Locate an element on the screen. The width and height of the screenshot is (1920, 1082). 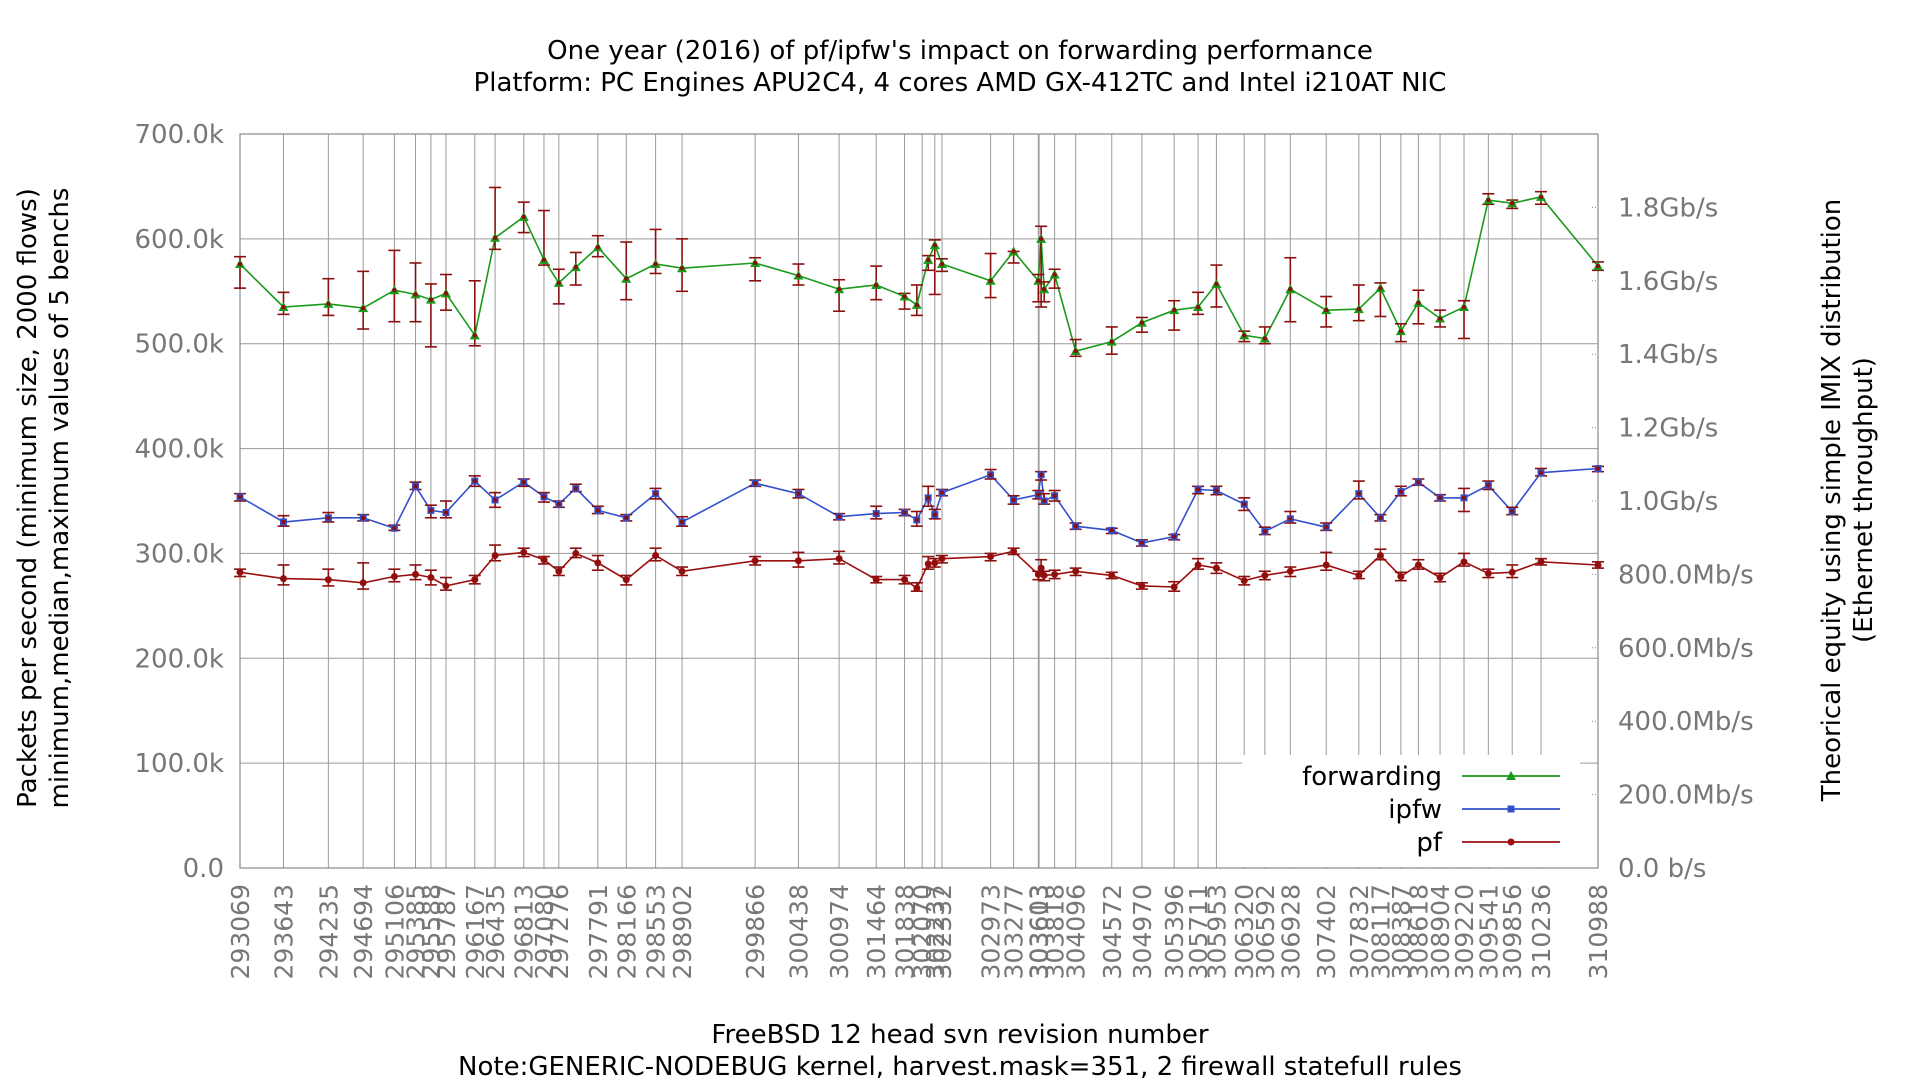
x-axis-label: FreeBSD 12 head svn revision number is located at coordinates (960, 1035).